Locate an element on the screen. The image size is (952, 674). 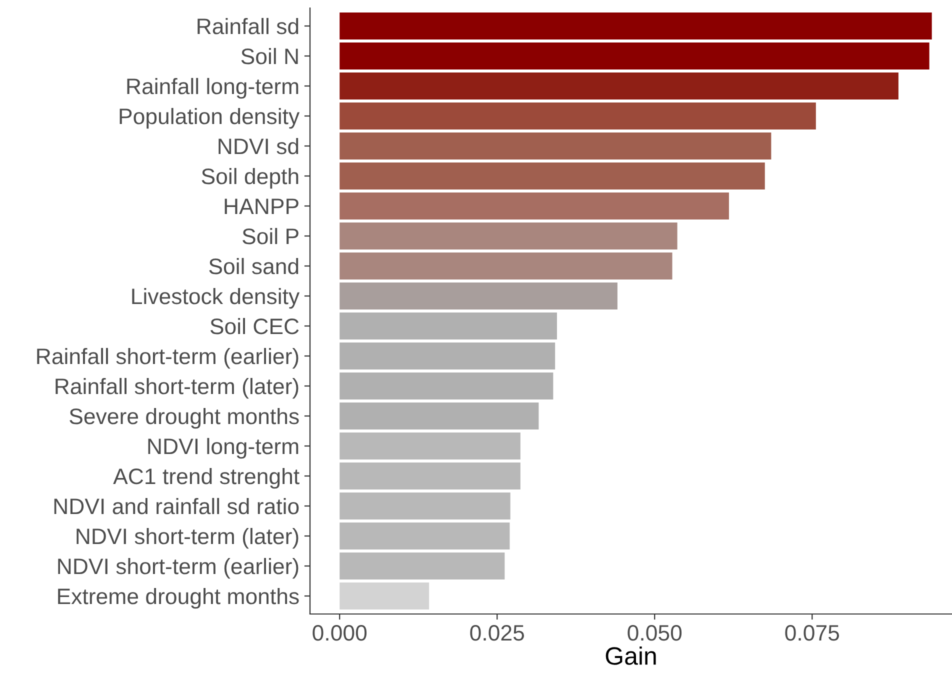
y-tick-label: Rainfall short-term (later) is located at coordinates (177, 388).